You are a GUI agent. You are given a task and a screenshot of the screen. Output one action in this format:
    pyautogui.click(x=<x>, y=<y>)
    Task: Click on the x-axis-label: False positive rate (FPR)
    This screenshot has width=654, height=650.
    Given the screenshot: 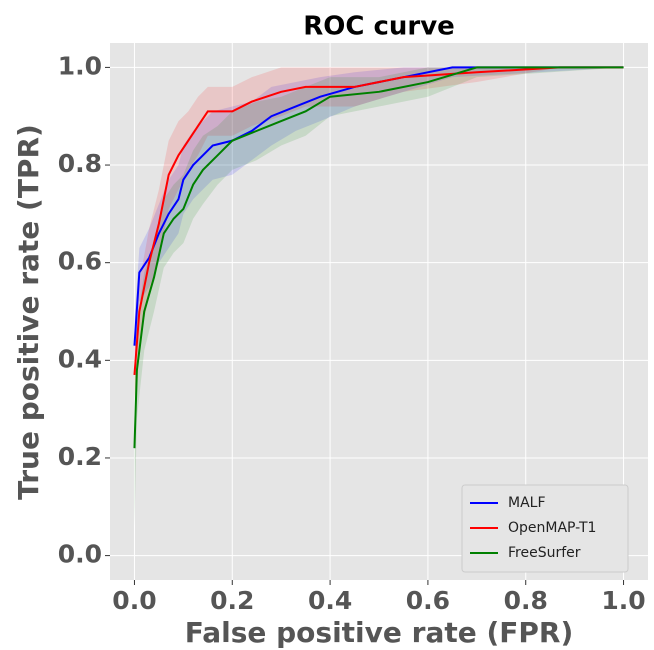 What is the action you would take?
    pyautogui.click(x=379, y=632)
    